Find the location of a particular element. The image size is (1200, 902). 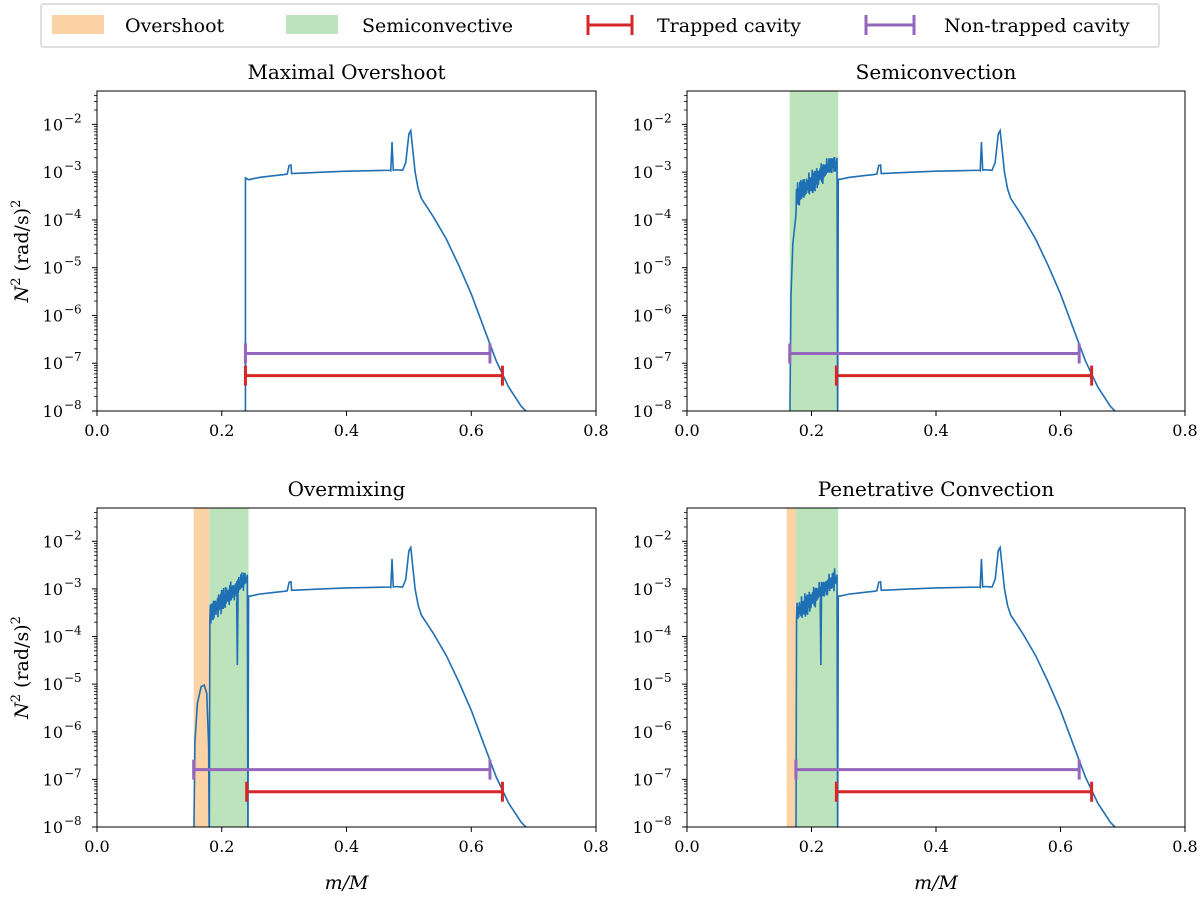

x-axis-label: m/M is located at coordinates (347, 883).